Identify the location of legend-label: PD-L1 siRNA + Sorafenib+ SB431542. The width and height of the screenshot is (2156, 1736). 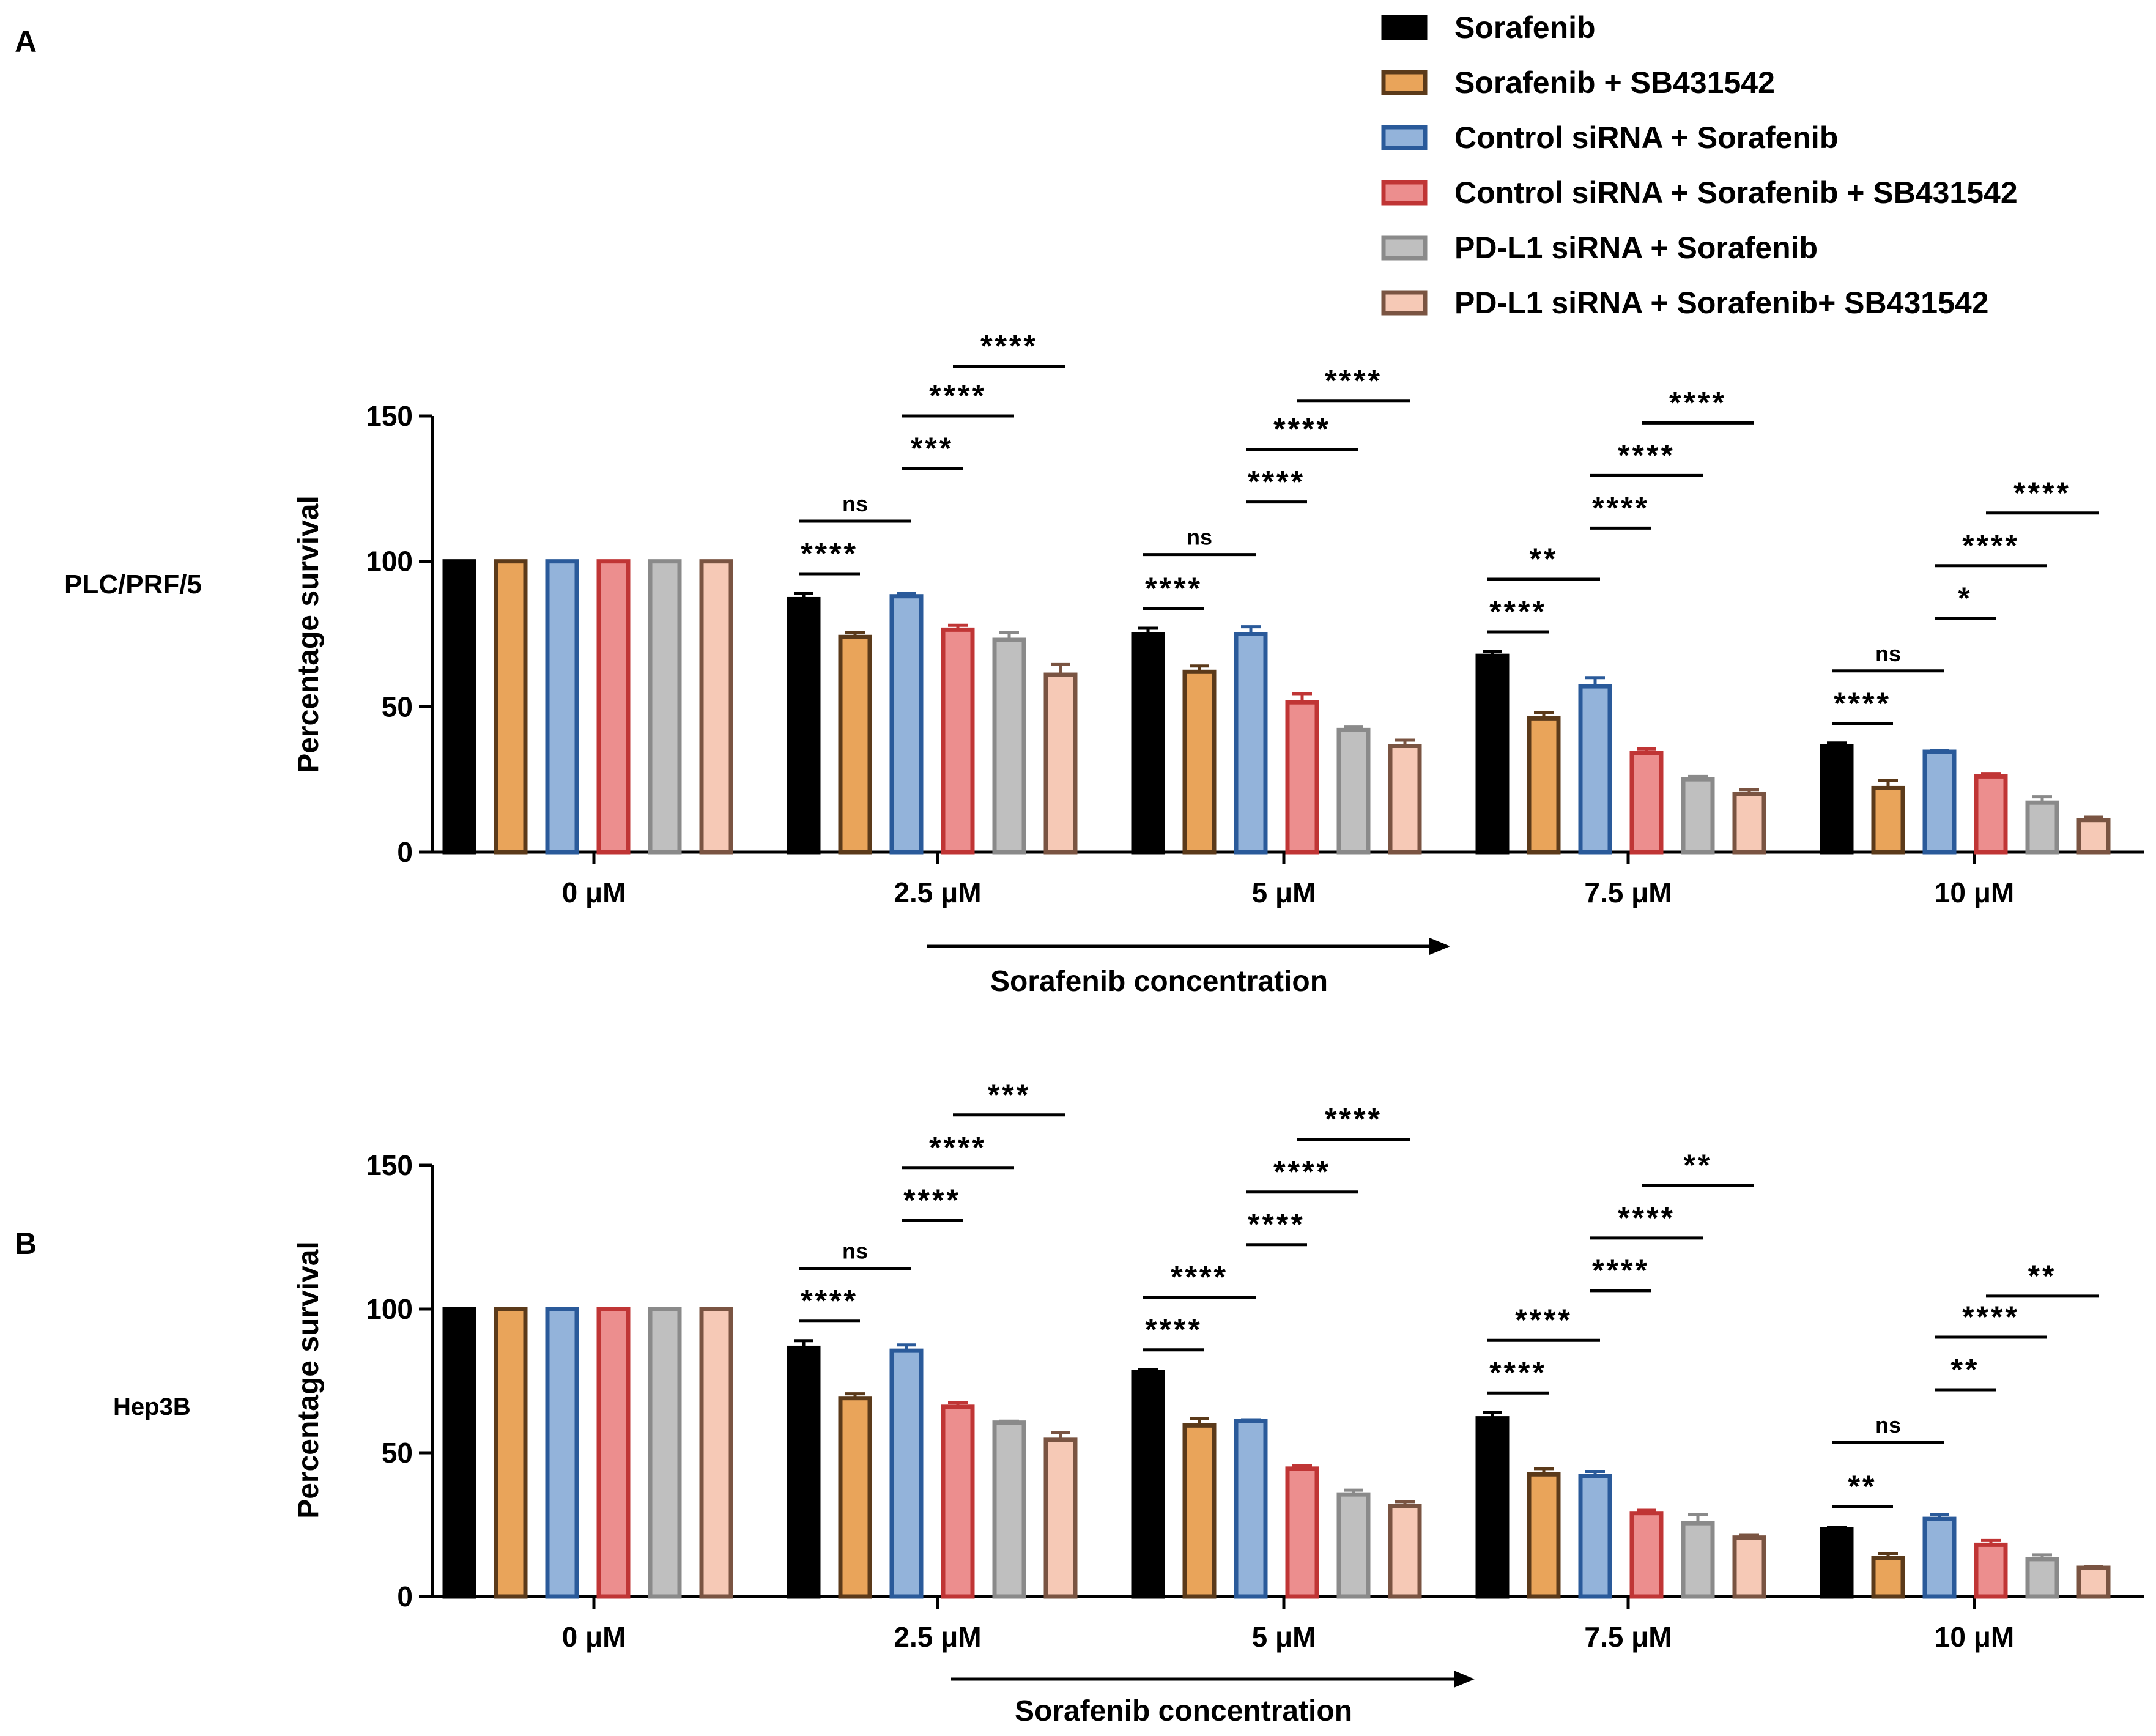
(1721, 303).